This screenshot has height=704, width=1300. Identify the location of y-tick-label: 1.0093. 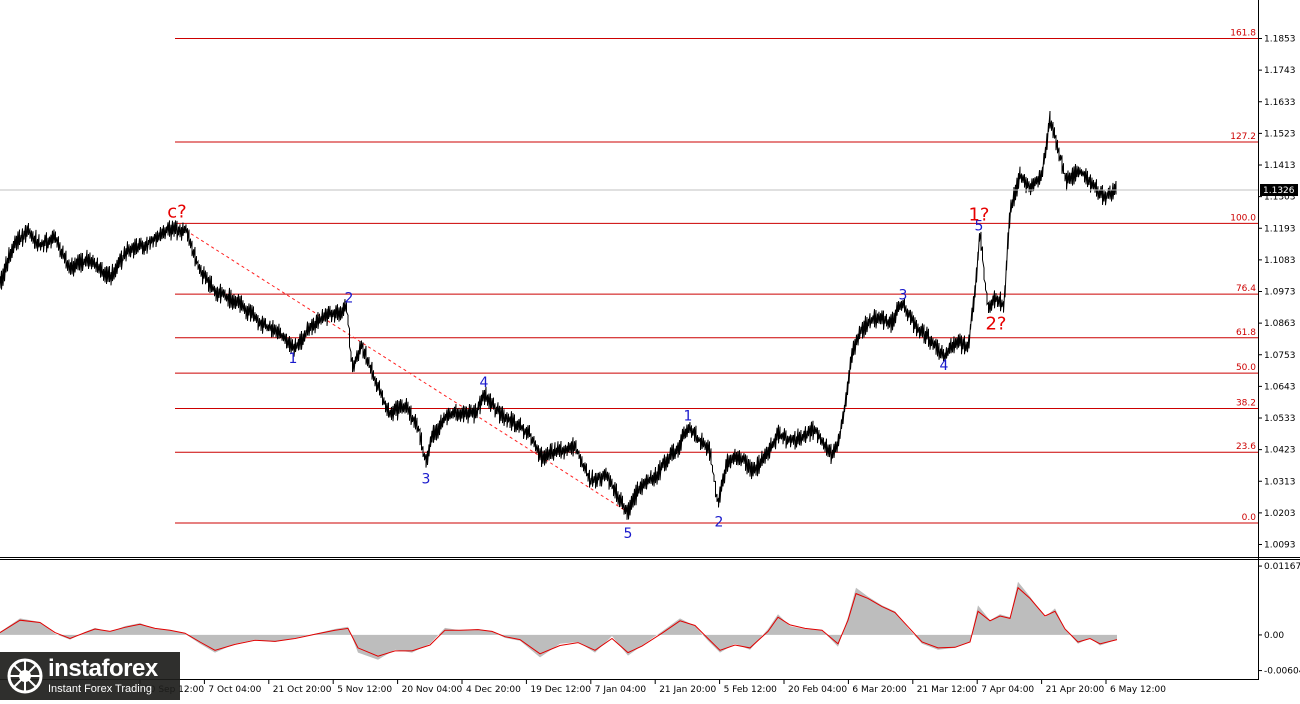
(1280, 546).